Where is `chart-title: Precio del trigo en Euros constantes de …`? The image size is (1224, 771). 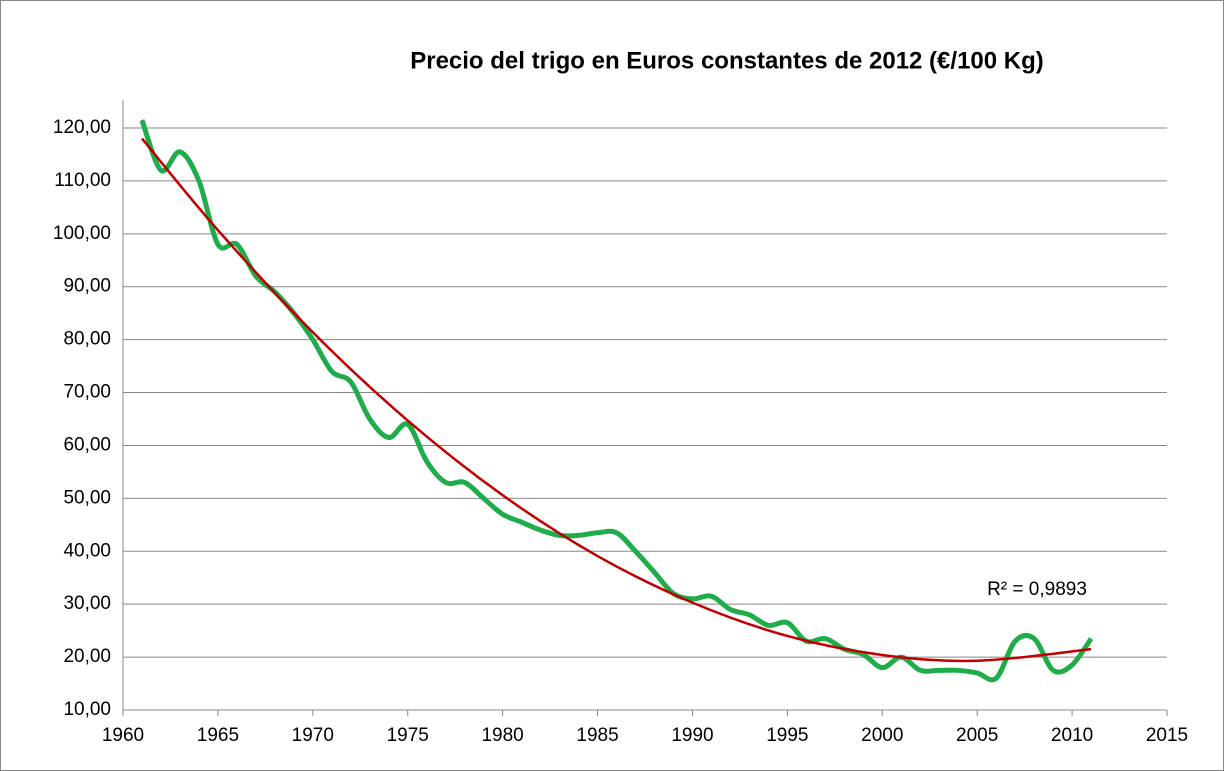 chart-title: Precio del trigo en Euros constantes de … is located at coordinates (727, 60).